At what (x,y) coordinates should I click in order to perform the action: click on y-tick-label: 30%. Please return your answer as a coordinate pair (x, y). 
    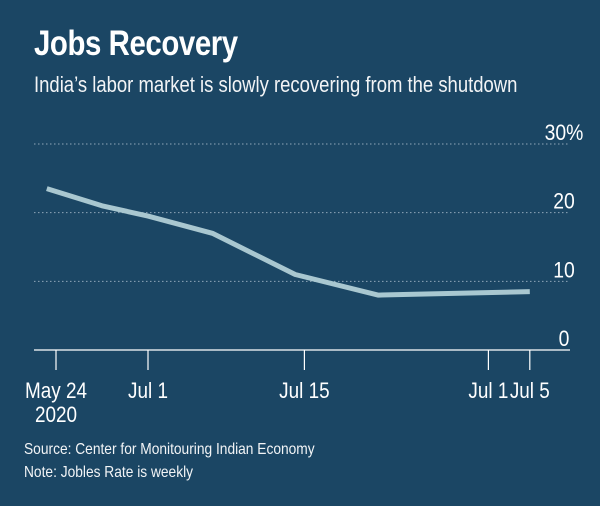
    Looking at the image, I should click on (564, 133).